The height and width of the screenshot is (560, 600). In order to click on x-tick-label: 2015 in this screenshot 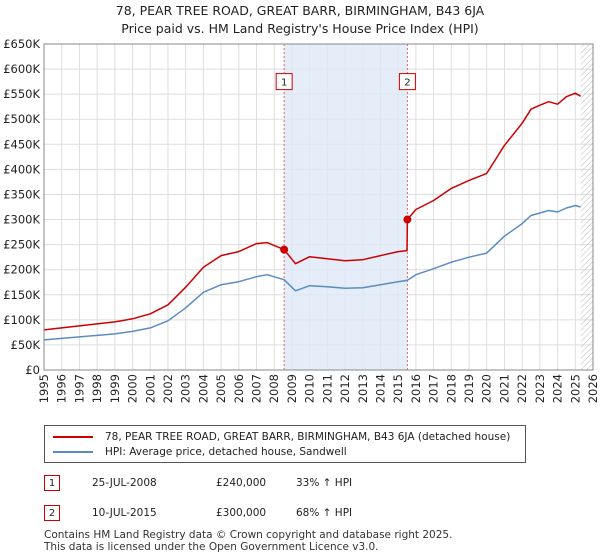, I will do `click(398, 388)`.